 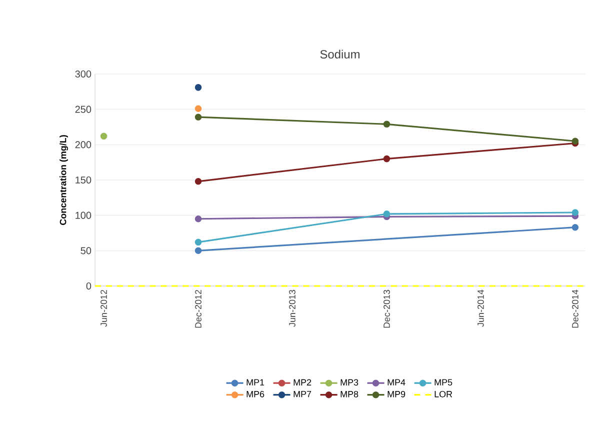 I want to click on x-tick-label: Jun-2014, so click(x=481, y=308).